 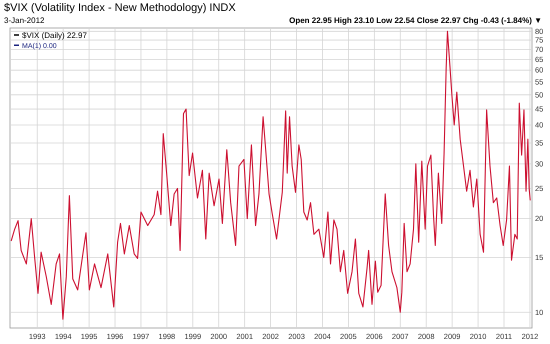 I want to click on text: Open 22.95 High 23.10 Low 22.54 Close 22.97 Chg -0.43 (-1.84%) ▼, so click(x=415, y=20).